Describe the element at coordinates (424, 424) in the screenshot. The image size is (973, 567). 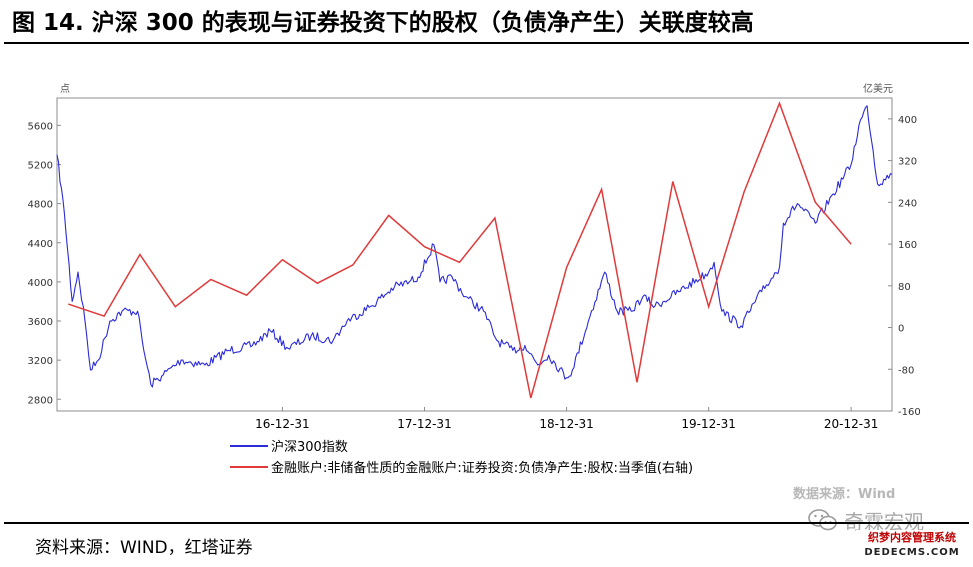
I see `x-tick-label: 17-12-31` at that location.